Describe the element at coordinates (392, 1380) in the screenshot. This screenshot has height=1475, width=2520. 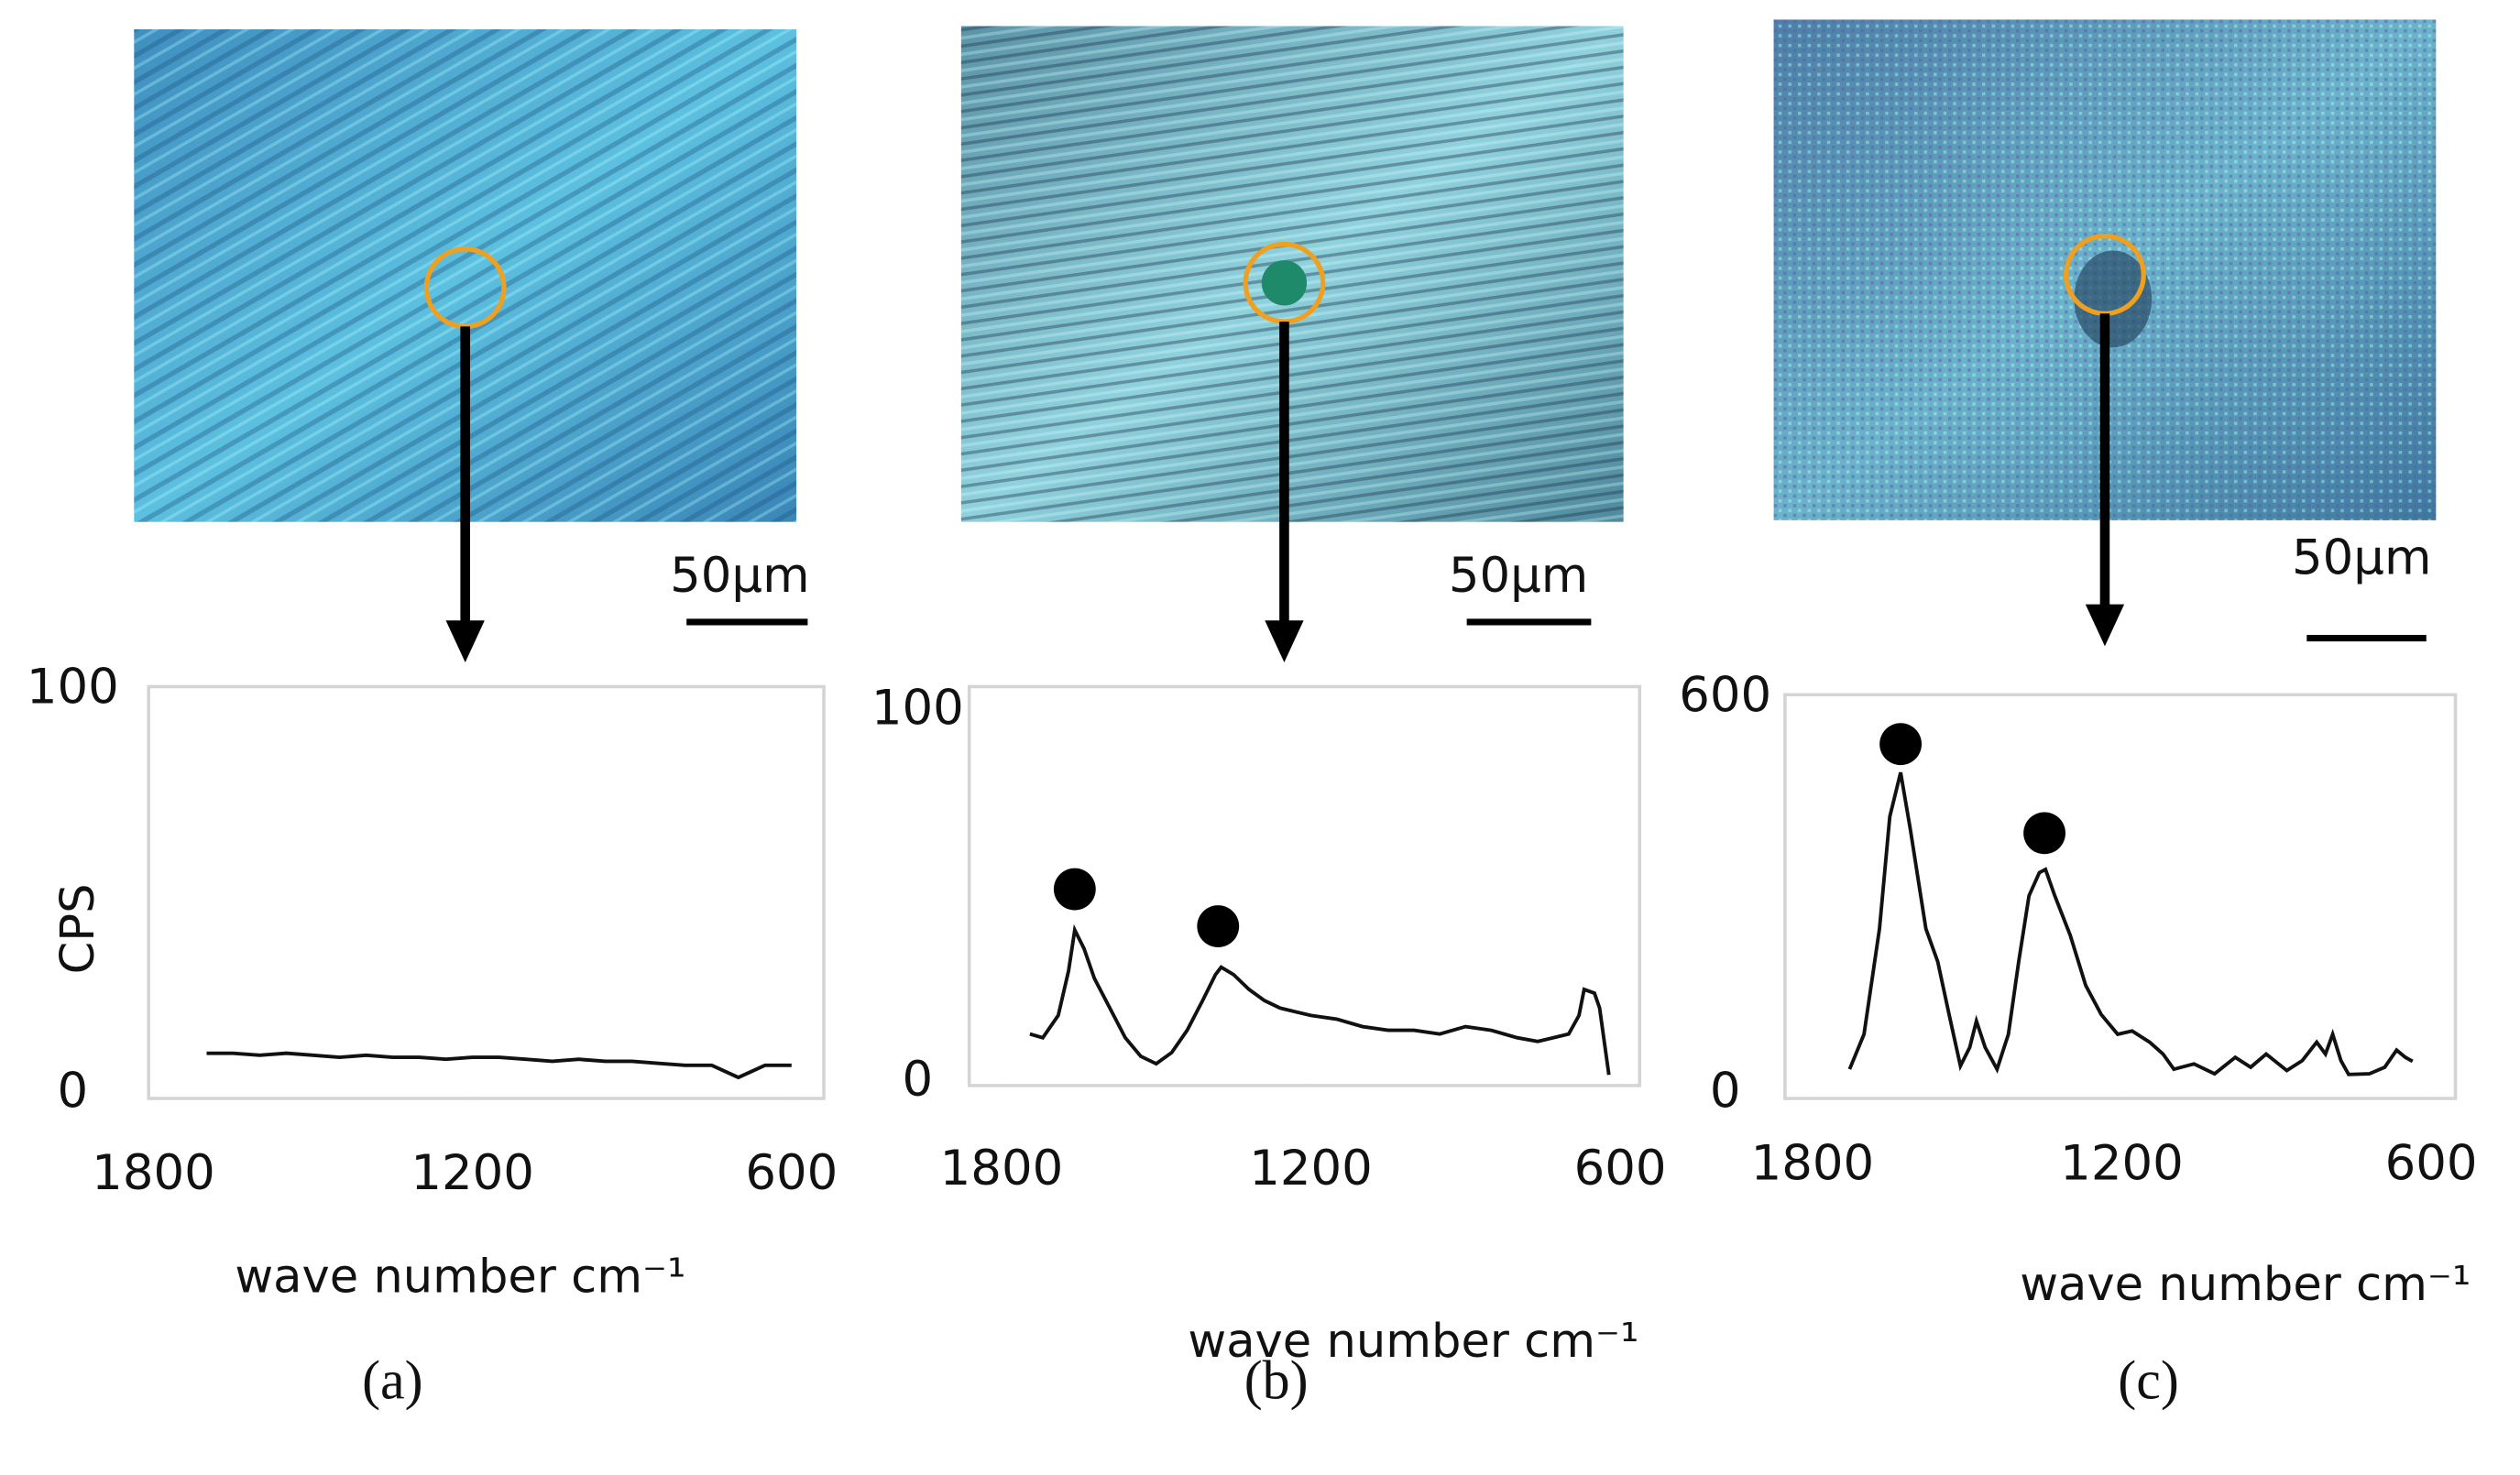
I see `panel-label: (a)` at that location.